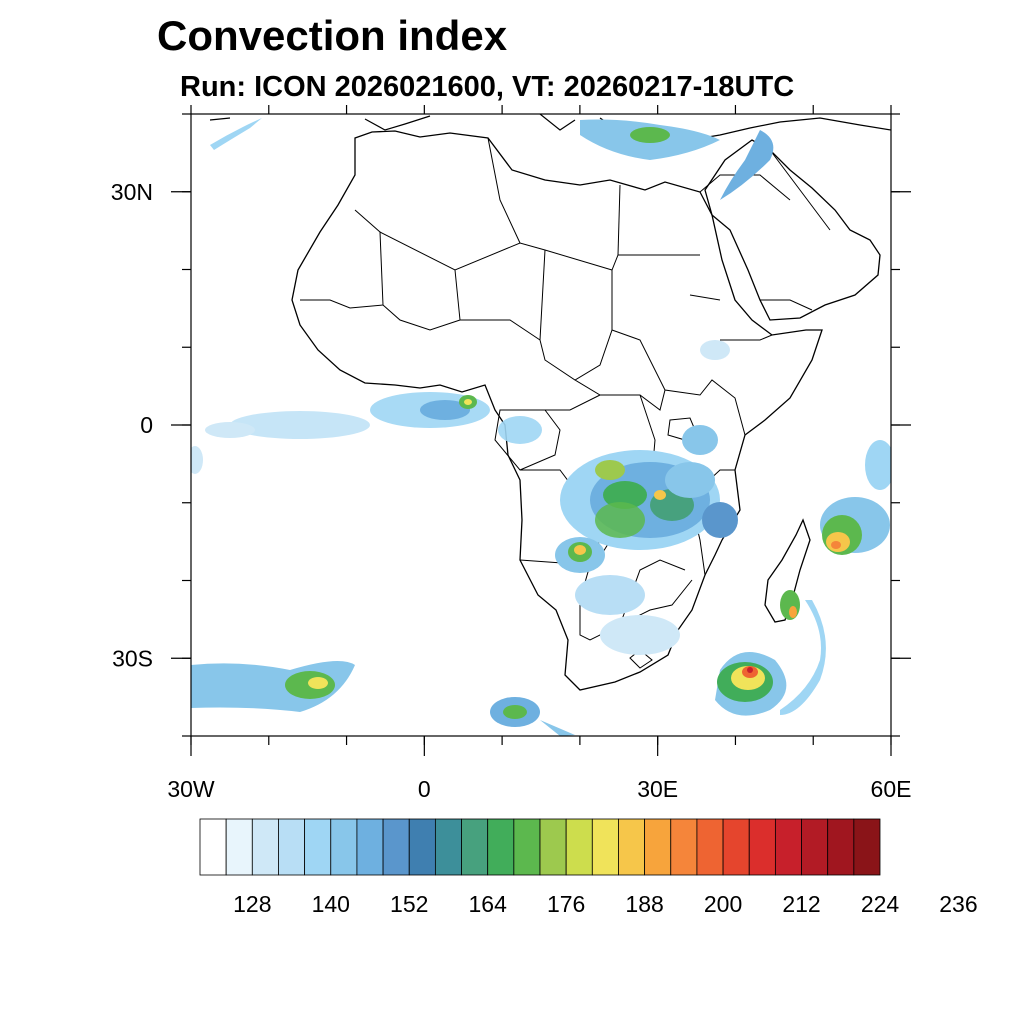 The width and height of the screenshot is (1024, 1024). Describe the element at coordinates (880, 904) in the screenshot. I see `colorbar-label: 224` at that location.